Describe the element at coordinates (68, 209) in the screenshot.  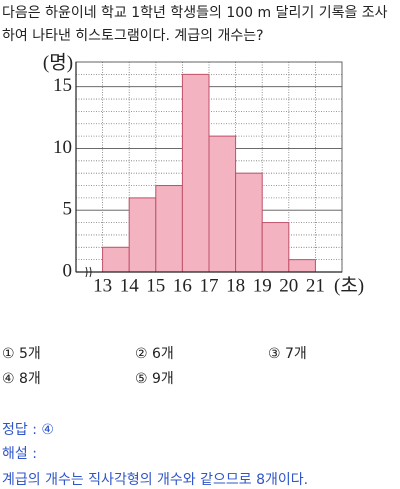
I see `y-tick-label: 5` at that location.